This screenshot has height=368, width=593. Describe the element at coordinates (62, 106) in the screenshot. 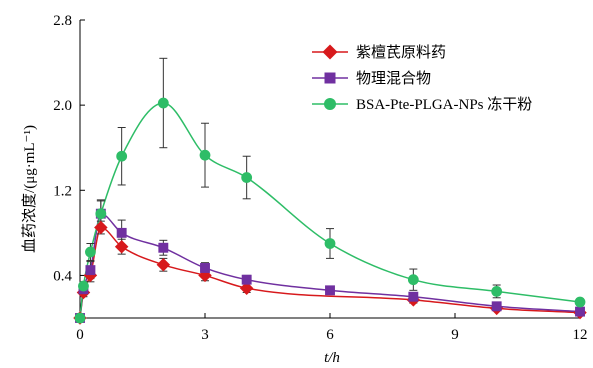

I see `y-tick-label: 2.0` at that location.